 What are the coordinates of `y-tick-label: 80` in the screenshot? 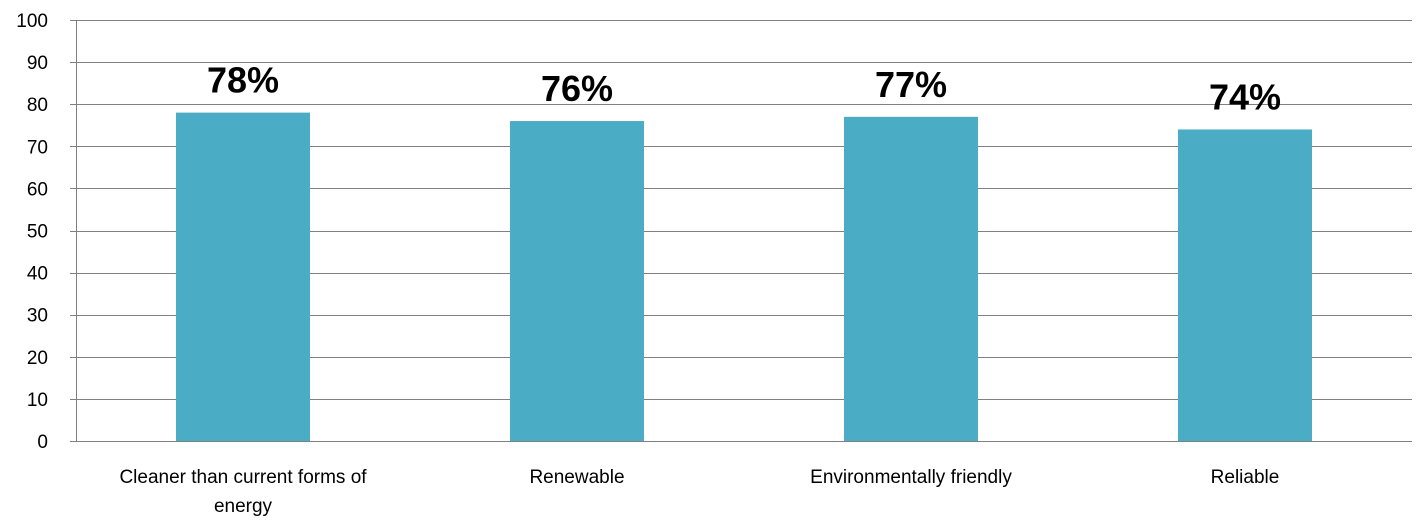 It's located at (37, 105).